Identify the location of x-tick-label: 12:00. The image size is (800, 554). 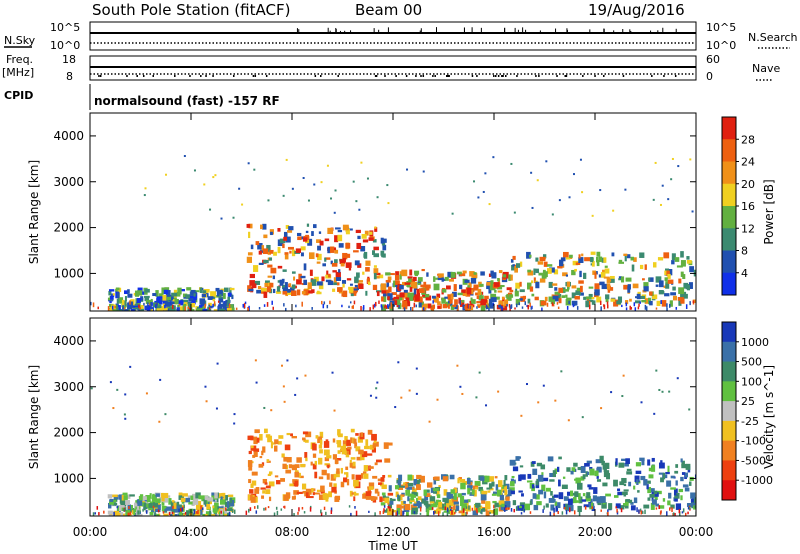
(393, 532).